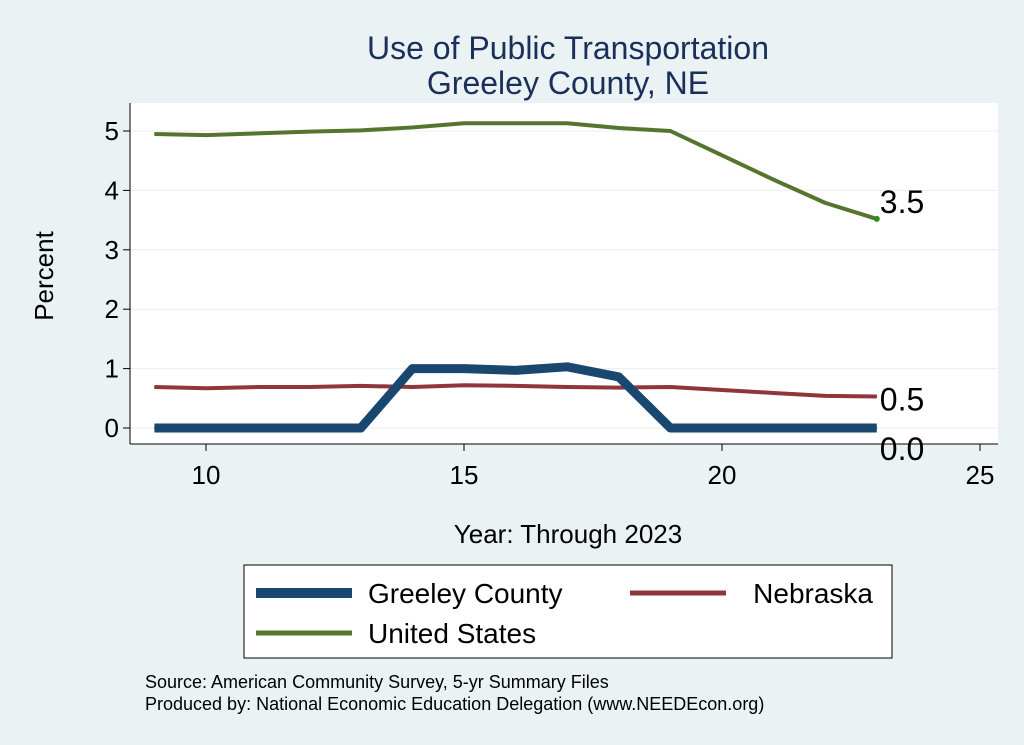 The image size is (1024, 745). What do you see at coordinates (568, 534) in the screenshot?
I see `x-axis-label: Year: Through 2023` at bounding box center [568, 534].